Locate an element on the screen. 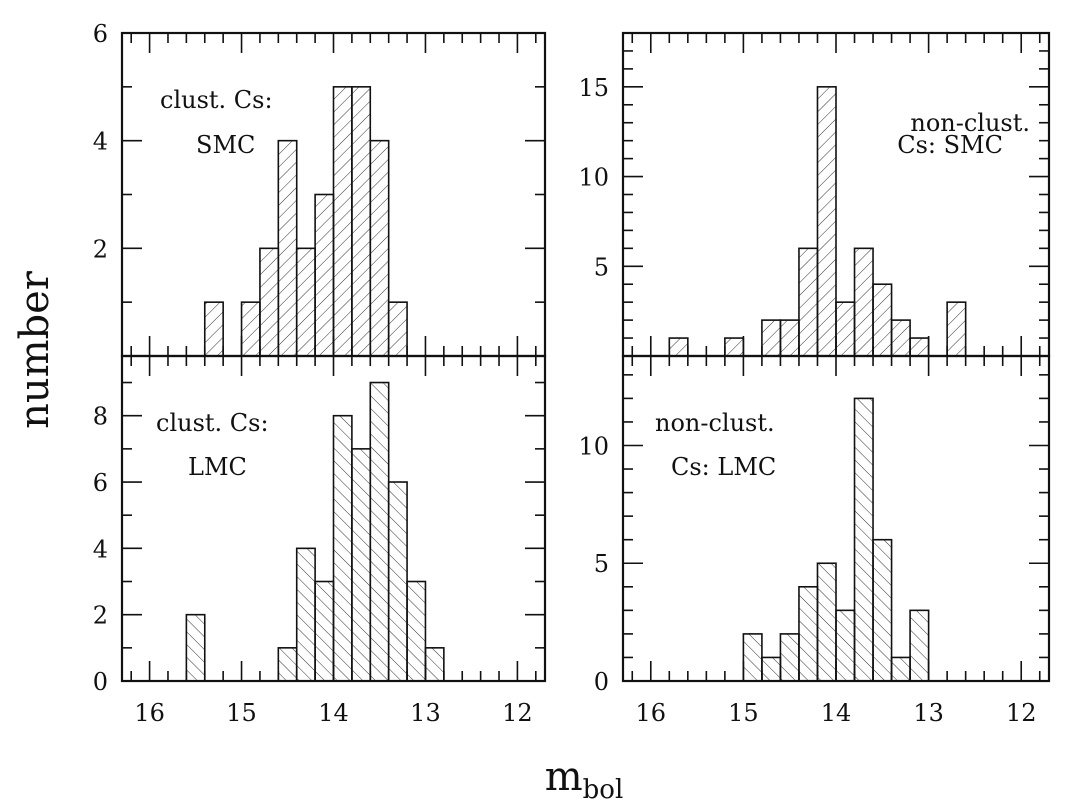 The width and height of the screenshot is (1081, 812). x-axis-label-main: m is located at coordinates (564, 777).